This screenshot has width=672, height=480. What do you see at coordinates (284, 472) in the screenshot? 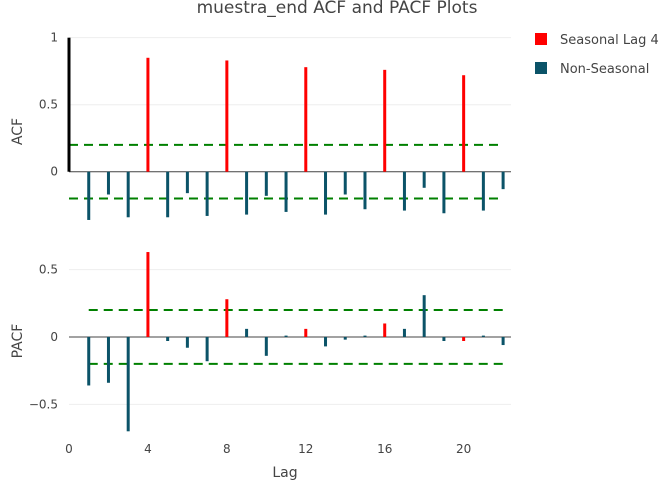
I see `x-axis-title: Lag` at bounding box center [284, 472].